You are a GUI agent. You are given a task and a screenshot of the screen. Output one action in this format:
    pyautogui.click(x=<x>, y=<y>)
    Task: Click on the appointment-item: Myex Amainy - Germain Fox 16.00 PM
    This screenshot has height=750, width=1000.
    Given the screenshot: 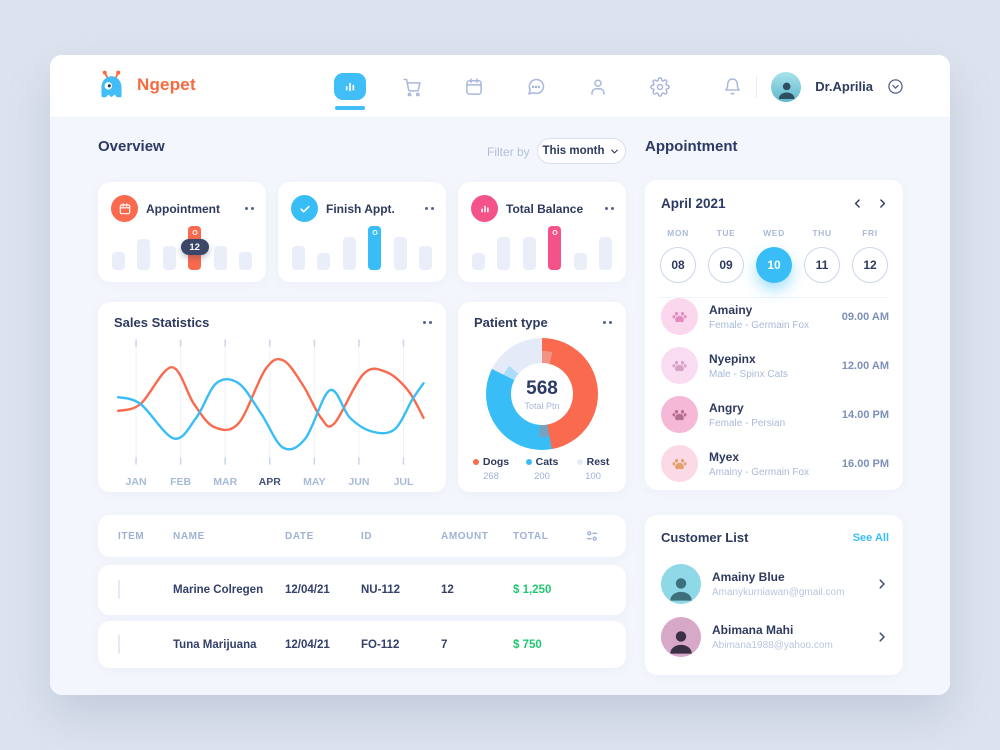 What is the action you would take?
    pyautogui.click(x=775, y=463)
    